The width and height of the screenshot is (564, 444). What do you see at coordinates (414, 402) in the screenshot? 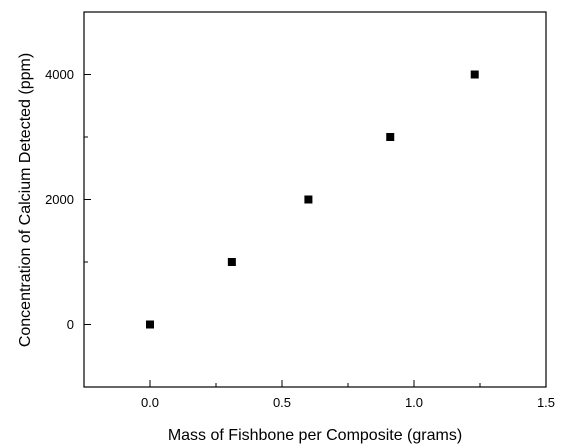
I see `x-tick-label: 1.0` at bounding box center [414, 402].